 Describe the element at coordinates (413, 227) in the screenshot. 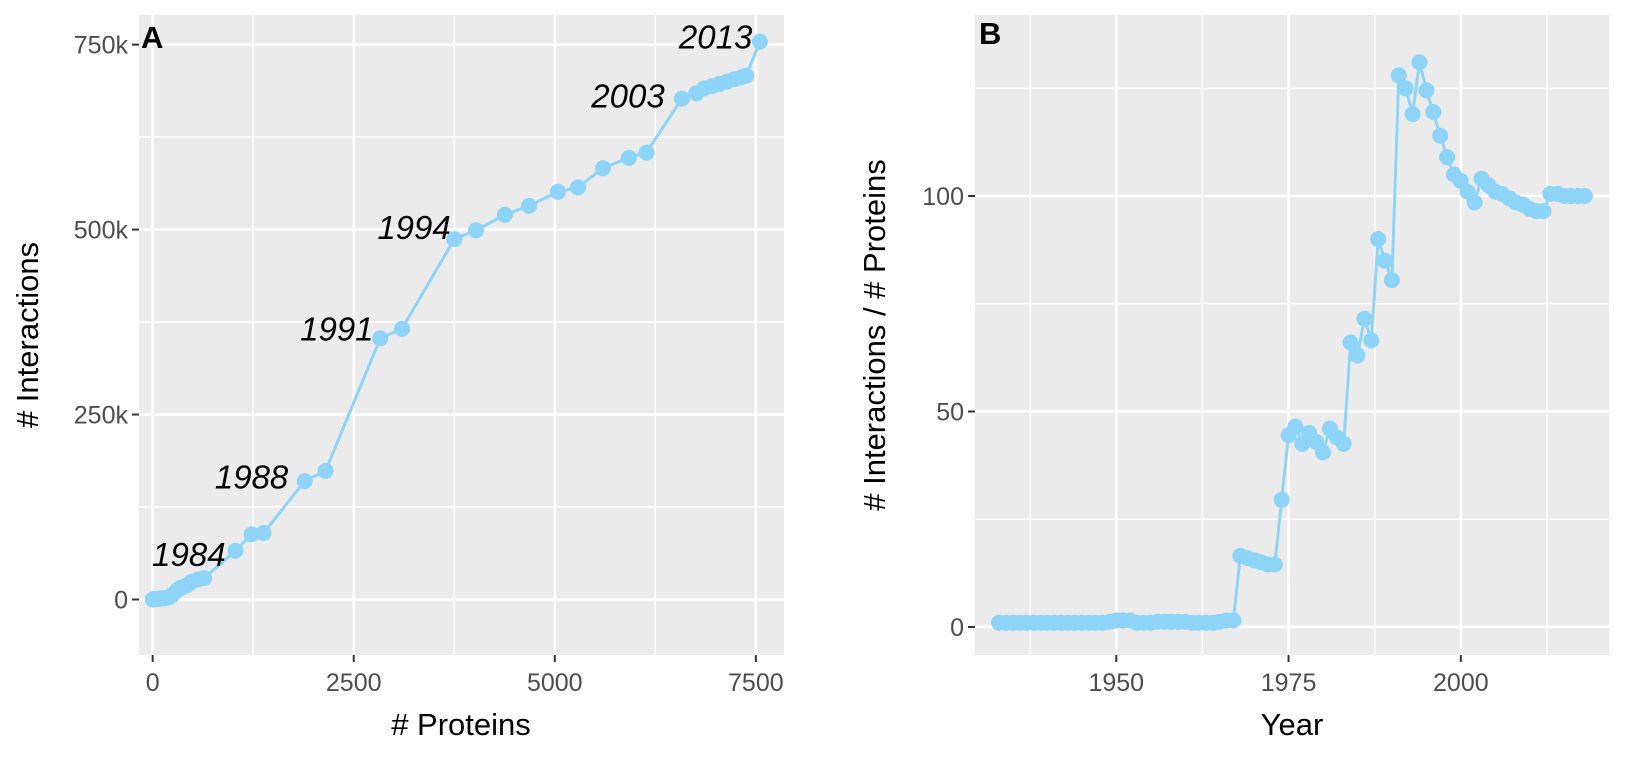

I see `year-annotation: 1994` at that location.